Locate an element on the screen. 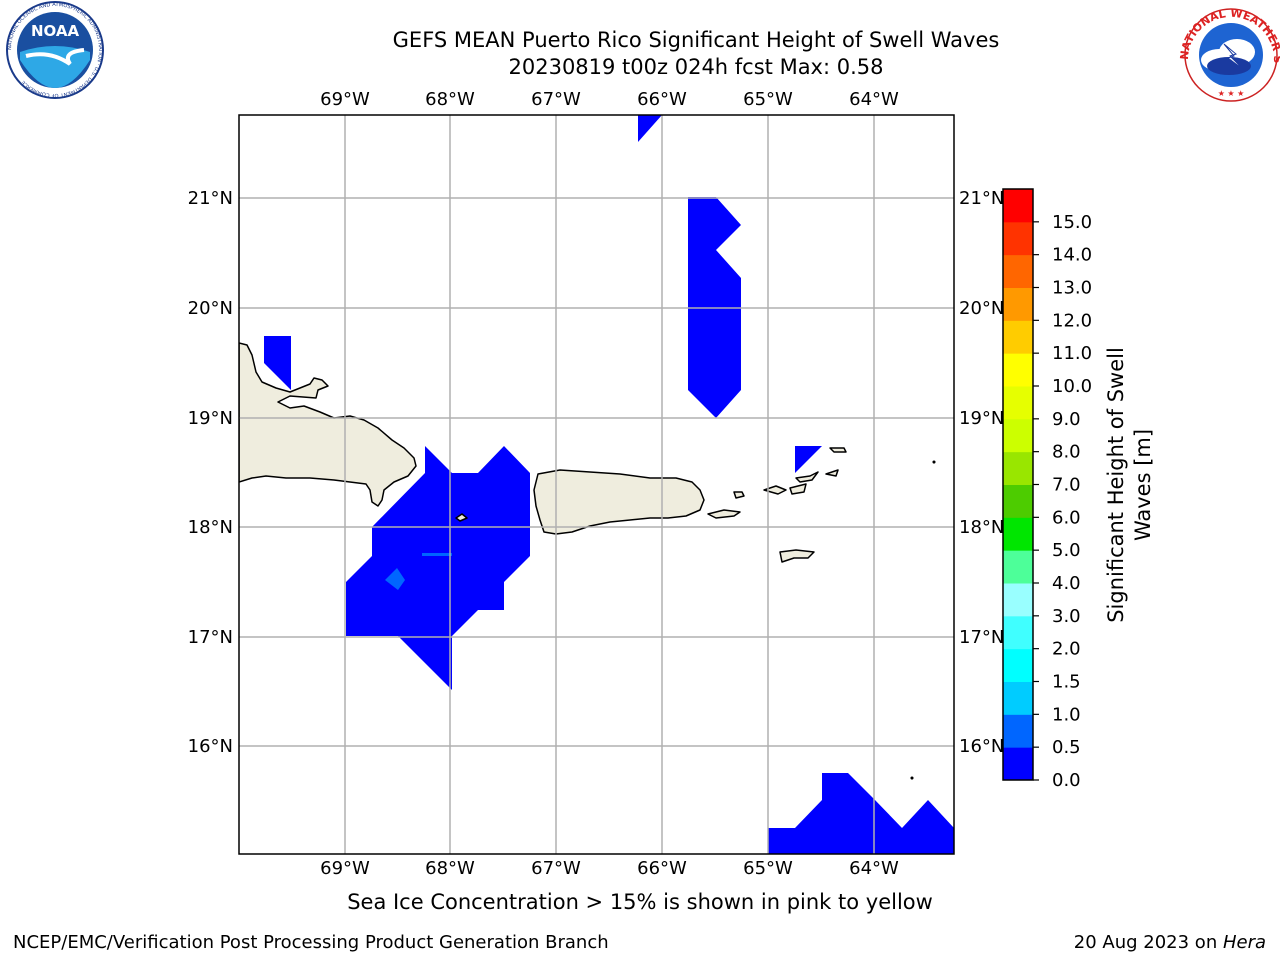 The height and width of the screenshot is (960, 1280). saba-dot is located at coordinates (934, 462).